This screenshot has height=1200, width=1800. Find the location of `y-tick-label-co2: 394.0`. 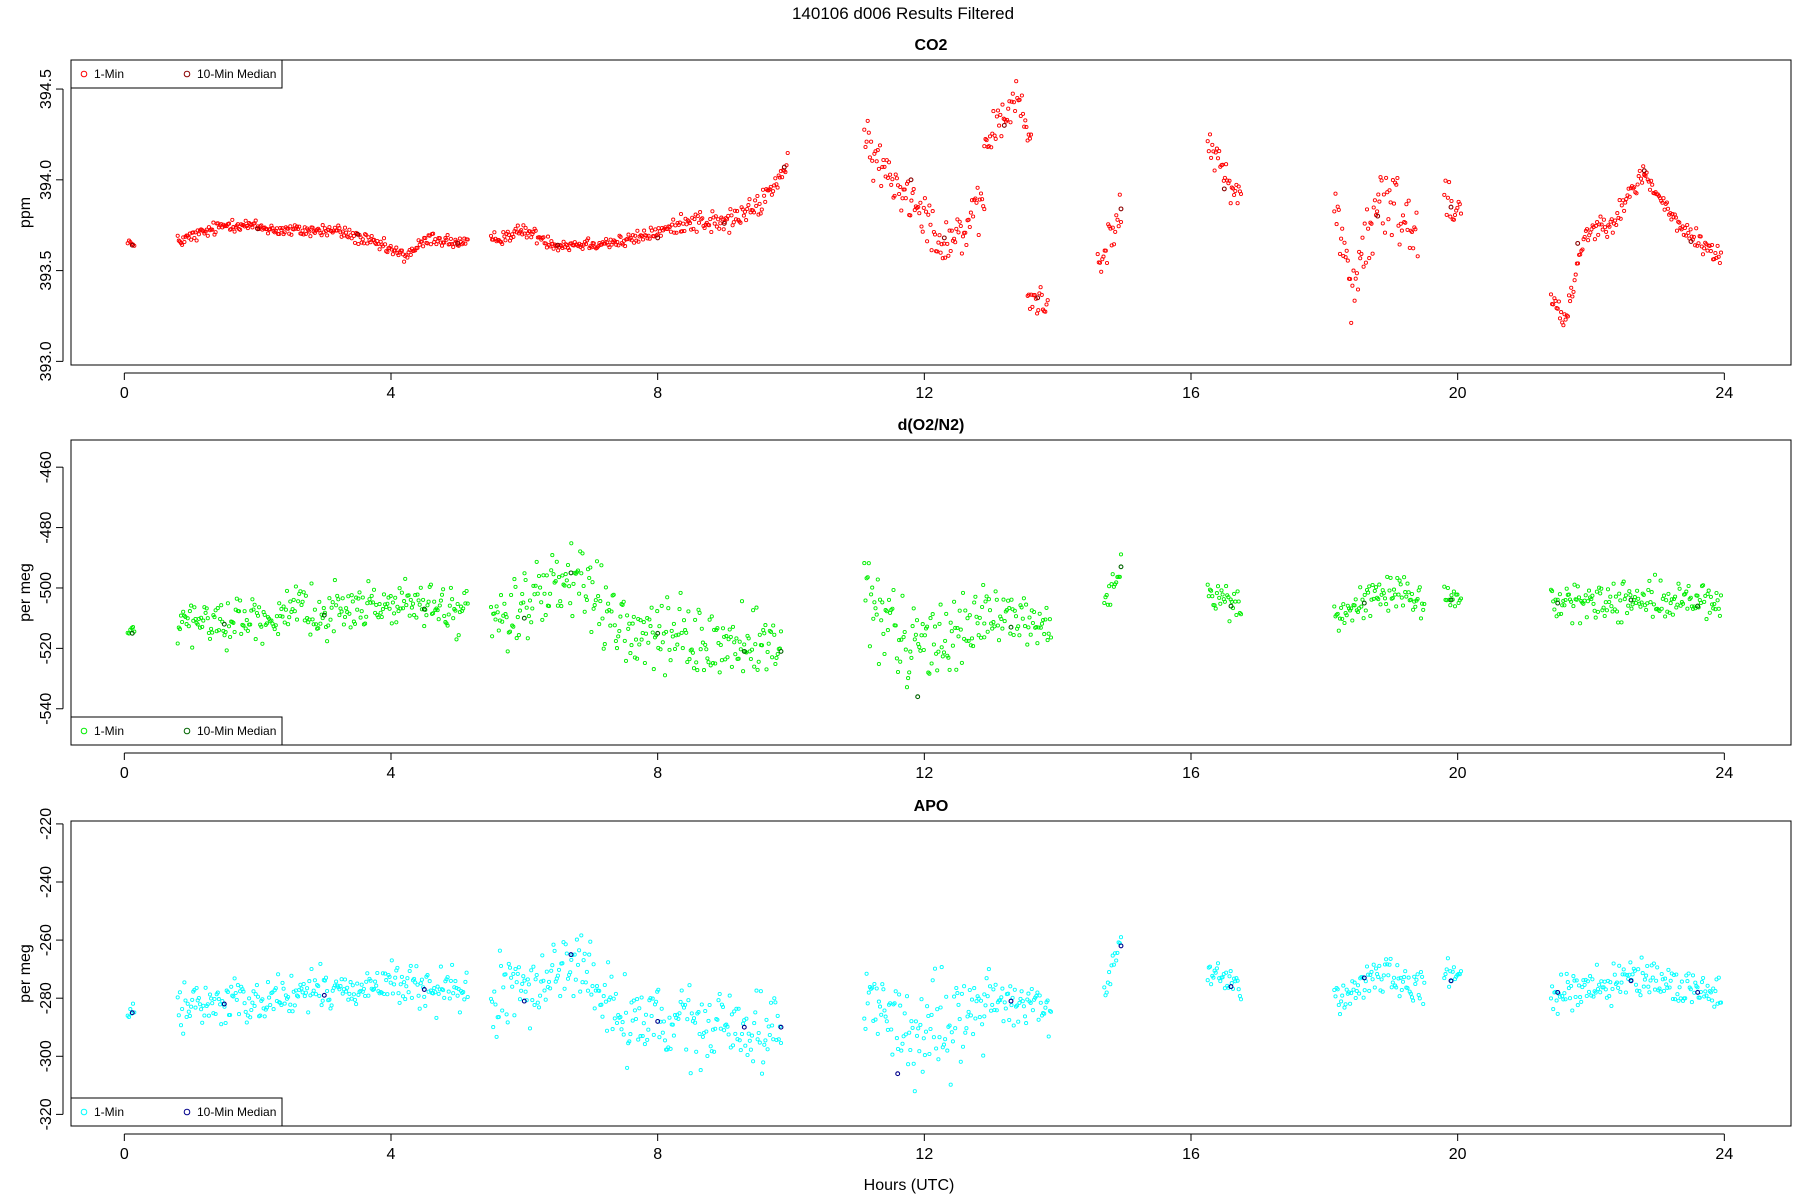

y-tick-label-co2: 394.0 is located at coordinates (46, 180).